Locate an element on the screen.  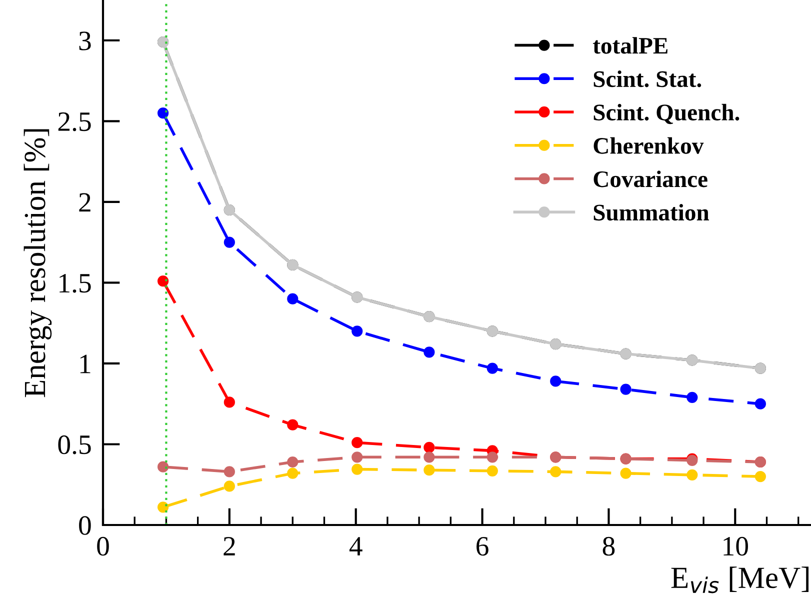
legend-label: Scint. Stat. is located at coordinates (648, 79).